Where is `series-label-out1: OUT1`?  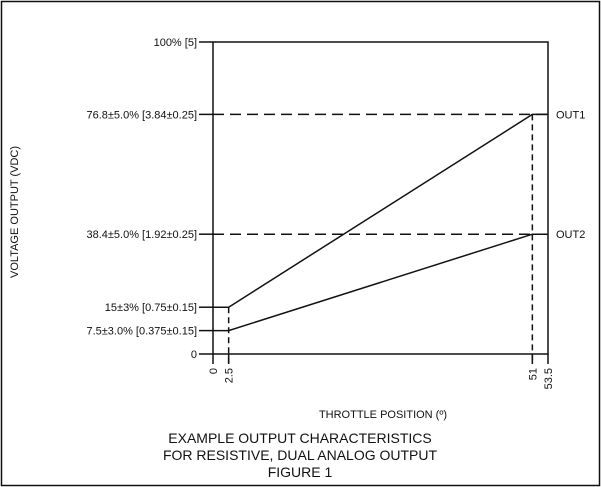
series-label-out1: OUT1 is located at coordinates (570, 115).